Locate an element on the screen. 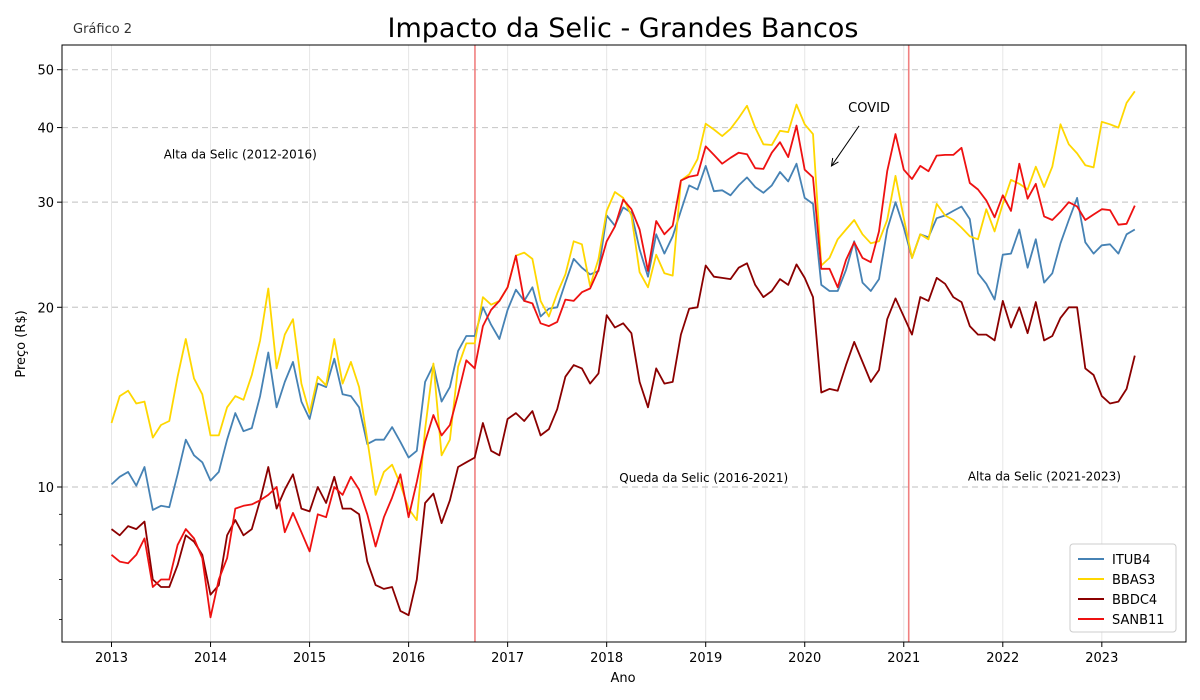  legend-box is located at coordinates (1123, 588).